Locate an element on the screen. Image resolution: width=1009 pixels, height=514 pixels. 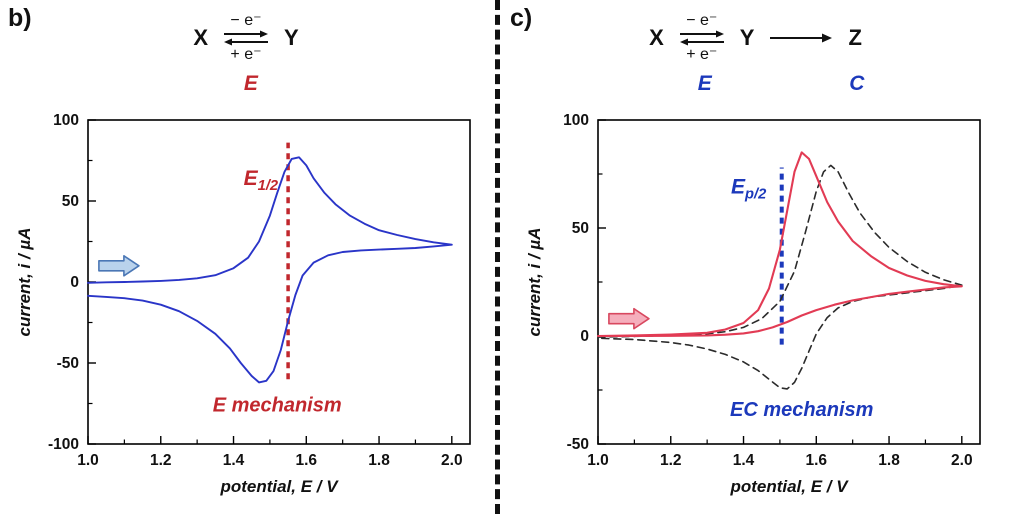
reaction-scheme-b: X − e⁻ + e⁻ Y is located at coordinates (246, 38).